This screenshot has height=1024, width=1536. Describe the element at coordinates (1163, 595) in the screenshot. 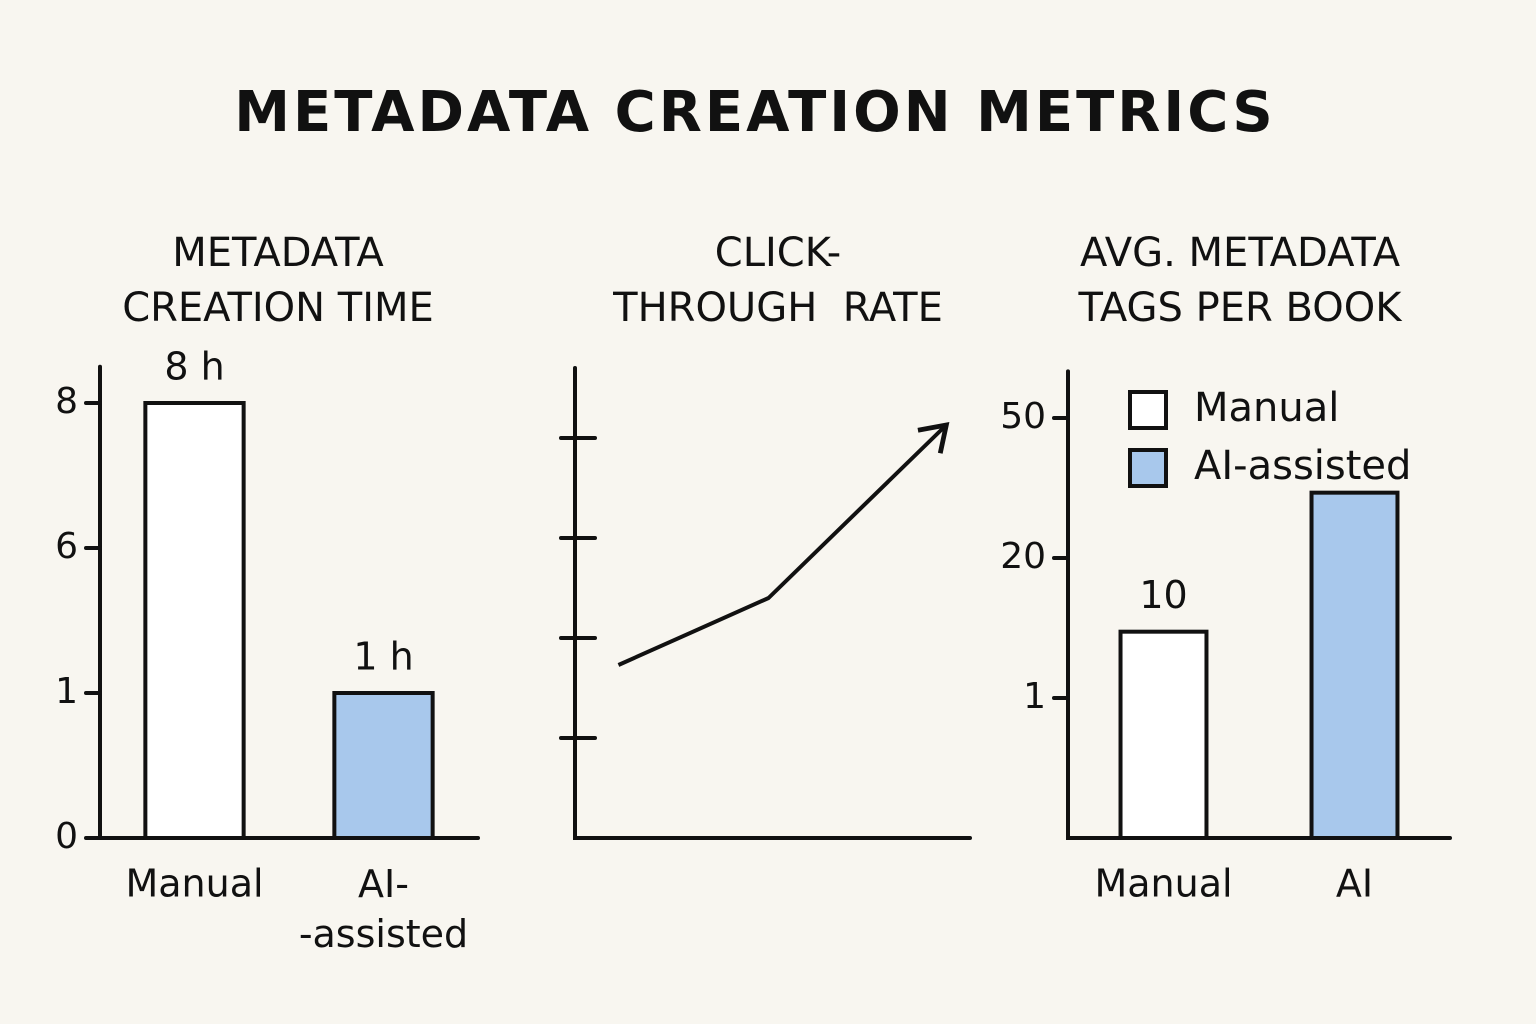

I see `data-label: 10` at that location.